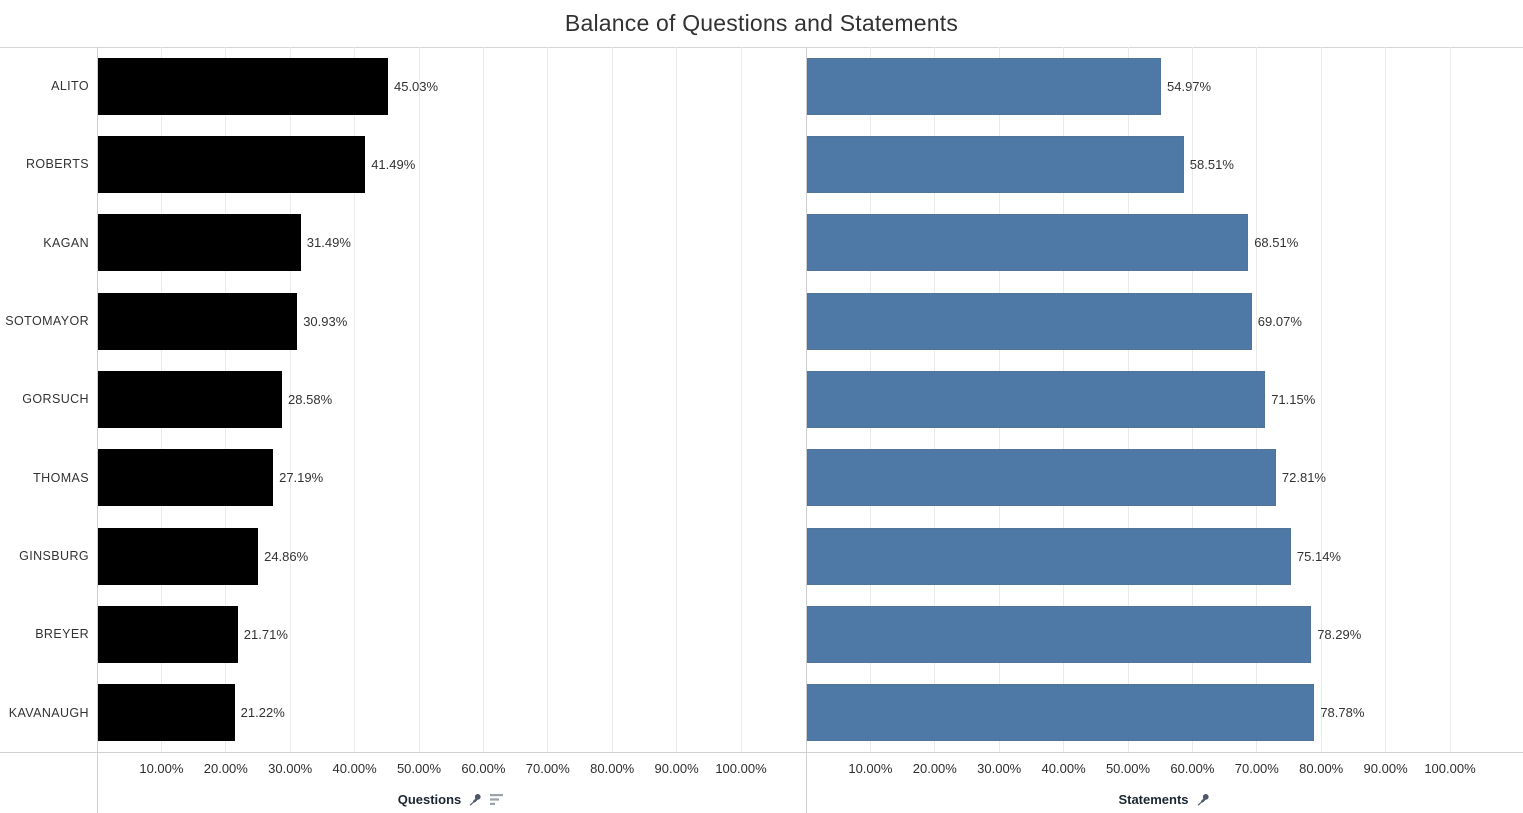  What do you see at coordinates (55, 399) in the screenshot?
I see `row-header-gorsuch: GORSUCH` at bounding box center [55, 399].